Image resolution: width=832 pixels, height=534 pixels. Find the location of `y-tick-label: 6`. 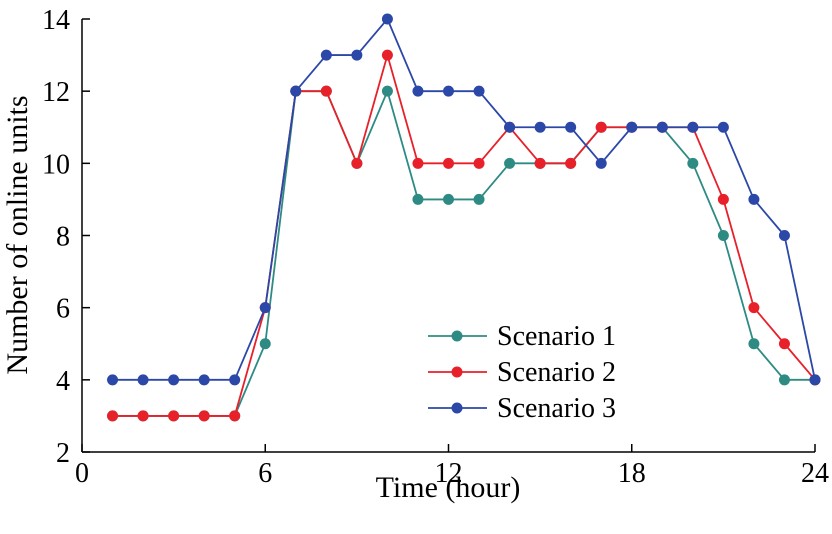

y-tick-label: 6 is located at coordinates (63, 309).